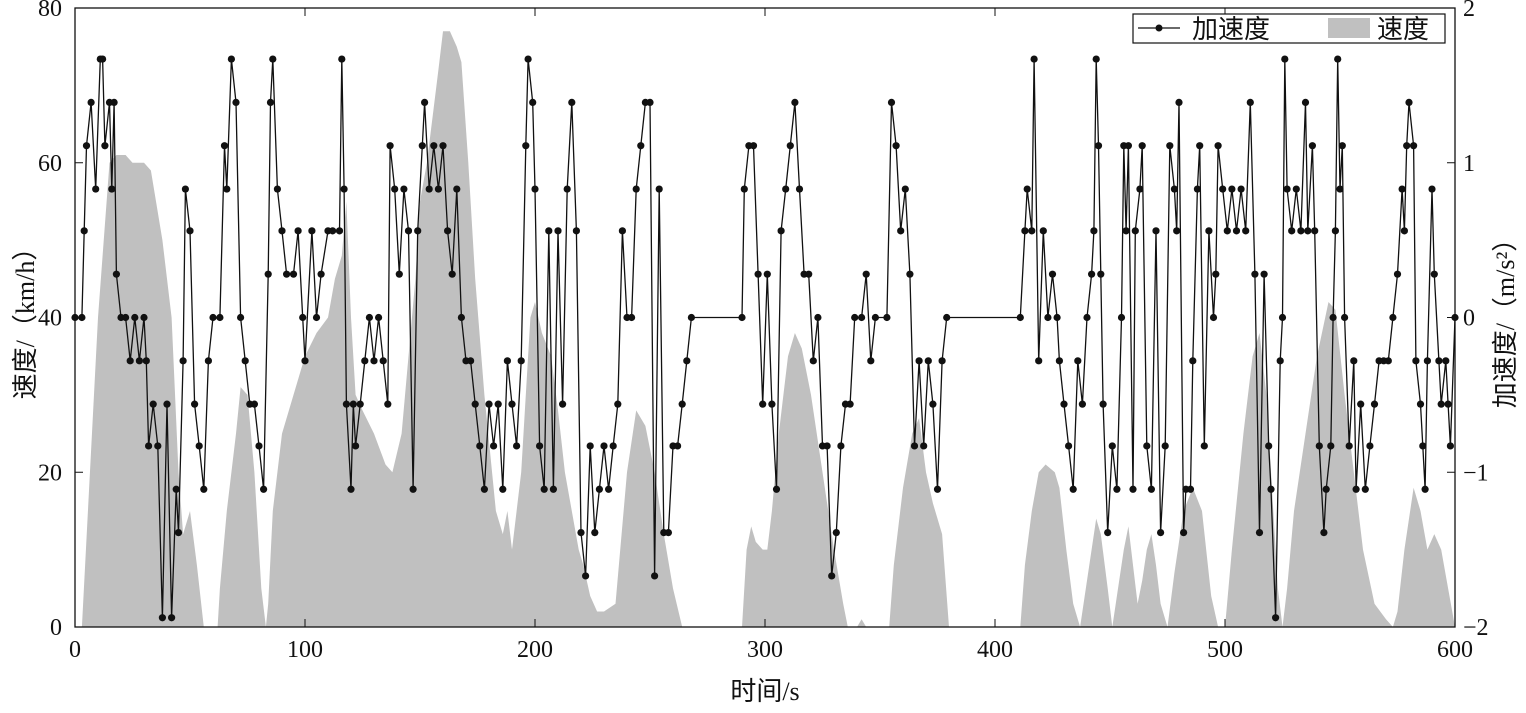  Describe the element at coordinates (1225, 650) in the screenshot. I see `x-tick-label: 500` at that location.